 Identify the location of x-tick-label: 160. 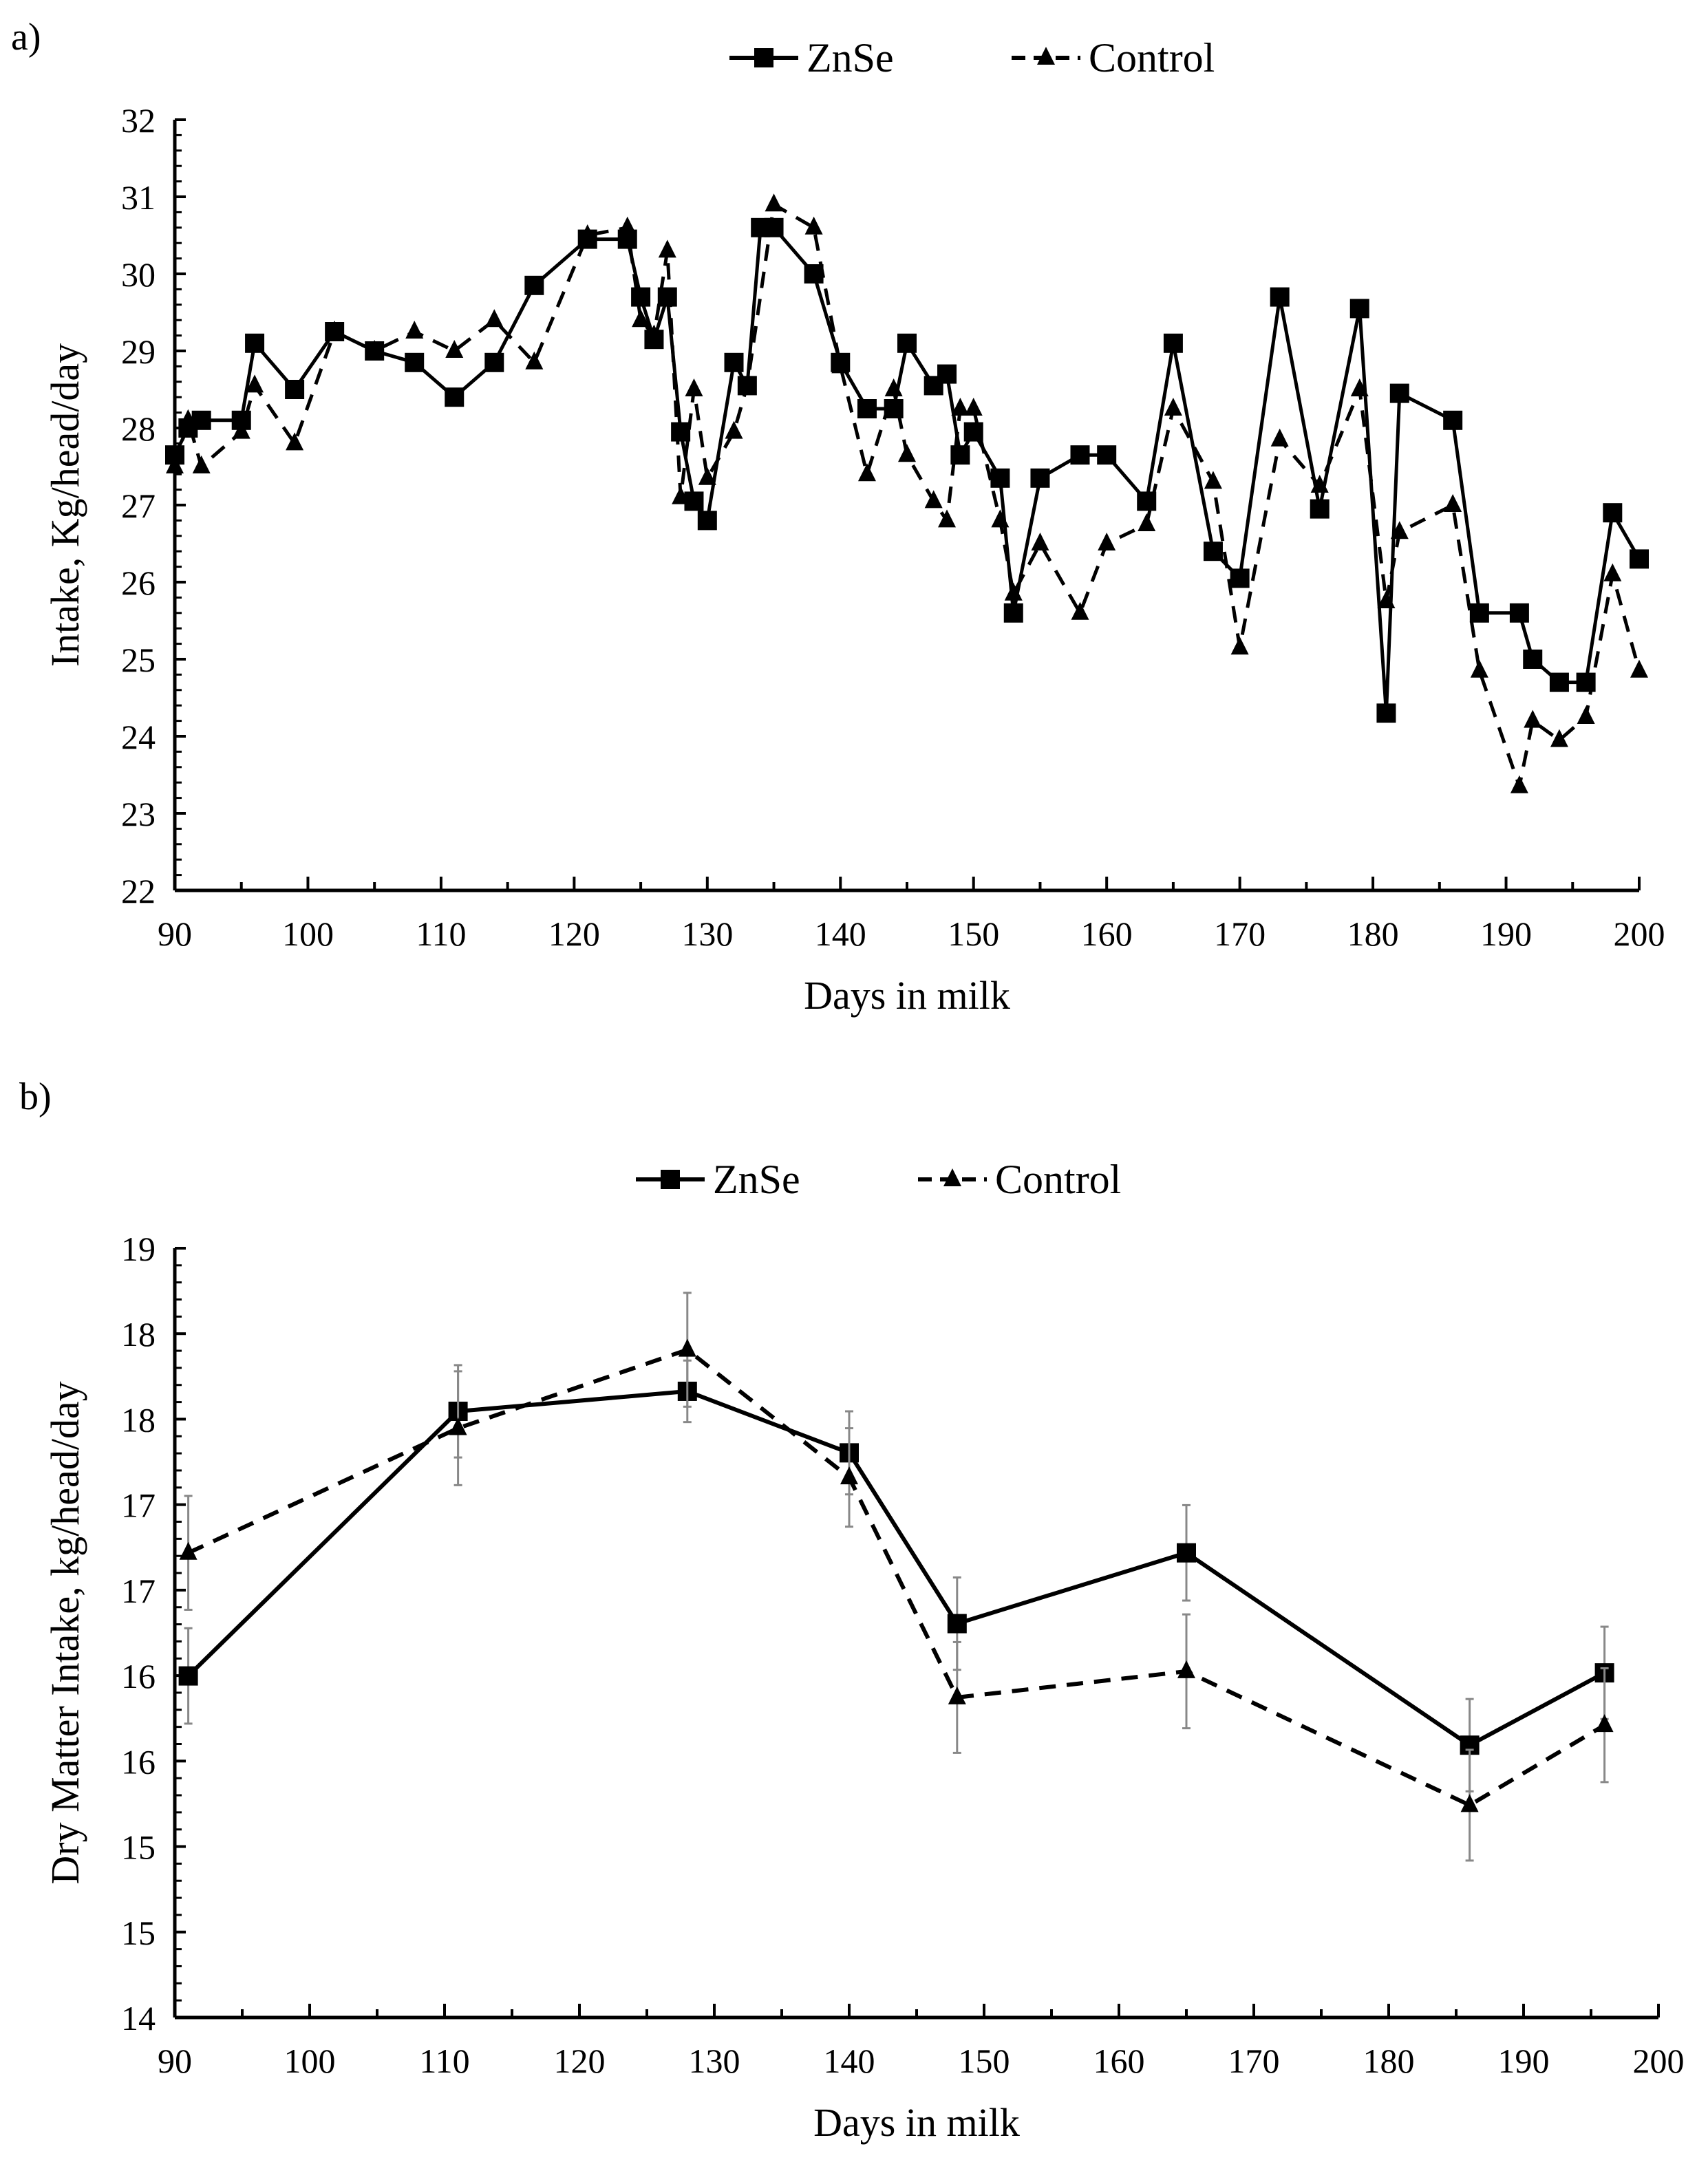
(1119, 2061).